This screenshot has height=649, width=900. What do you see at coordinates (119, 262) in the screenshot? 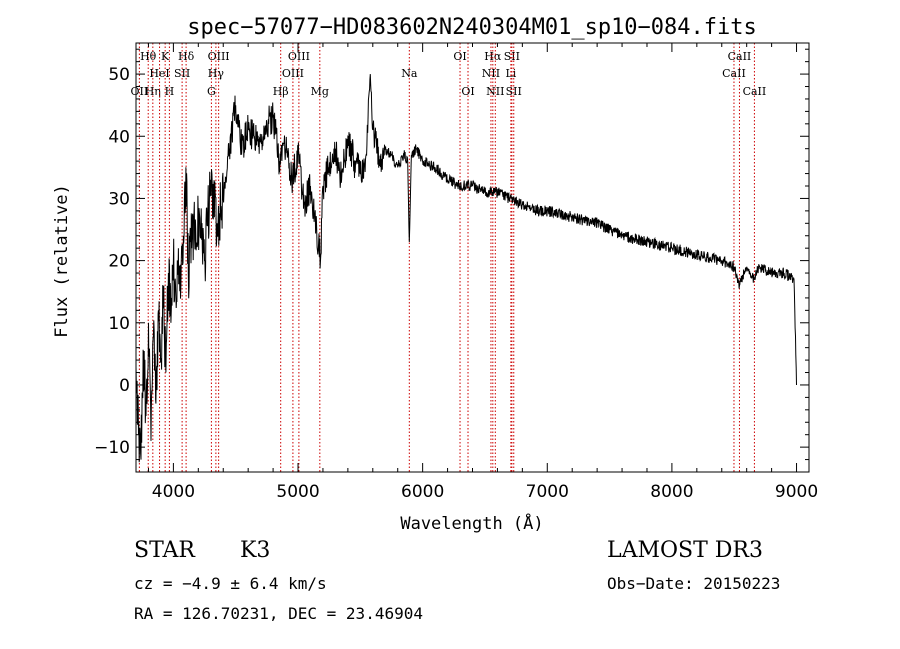
I see `y-tick-label: 20` at bounding box center [119, 262].